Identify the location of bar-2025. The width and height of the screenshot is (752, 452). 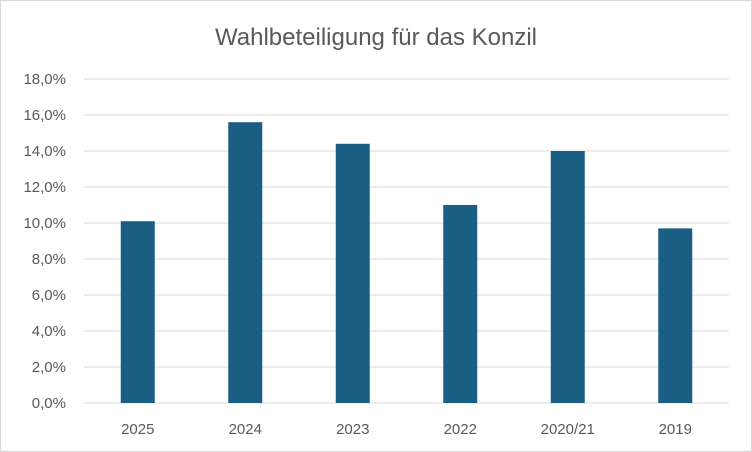
(137, 312).